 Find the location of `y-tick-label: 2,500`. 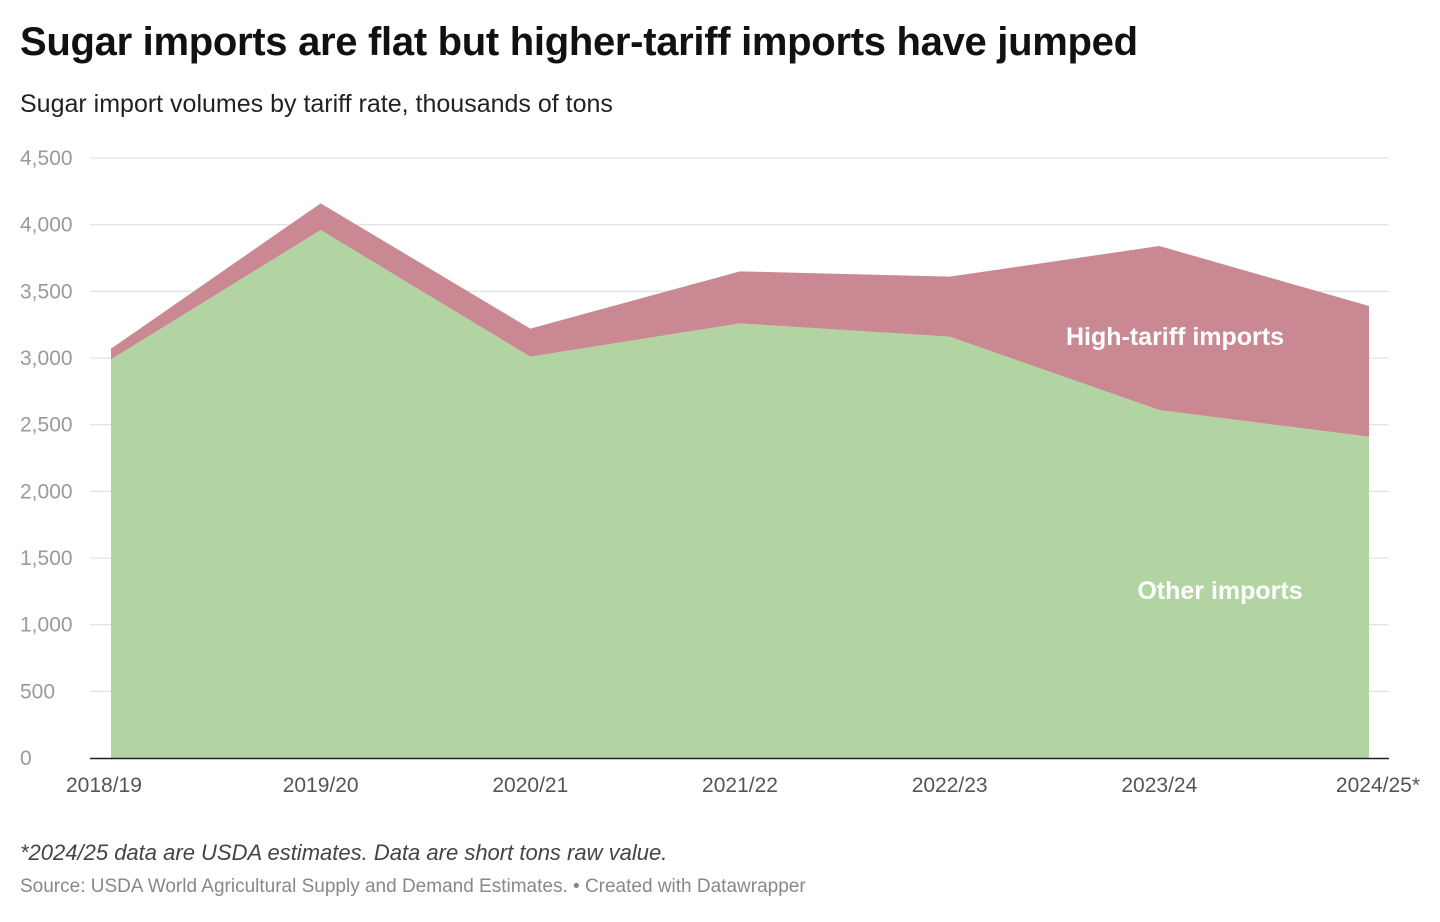

y-tick-label: 2,500 is located at coordinates (46, 425).